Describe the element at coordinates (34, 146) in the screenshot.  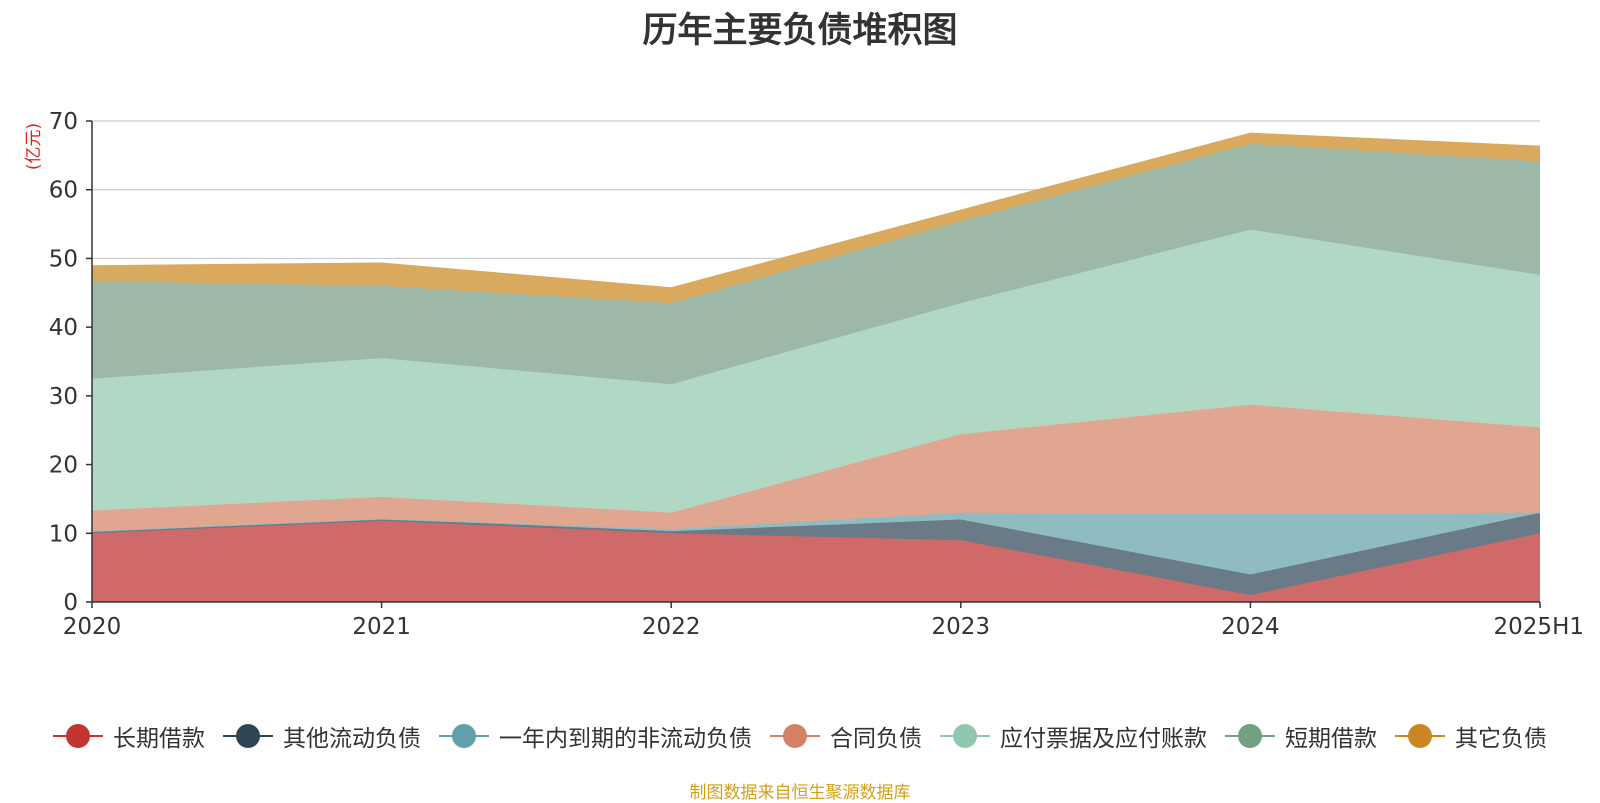
I see `y-axis-unit: (亿元)` at that location.